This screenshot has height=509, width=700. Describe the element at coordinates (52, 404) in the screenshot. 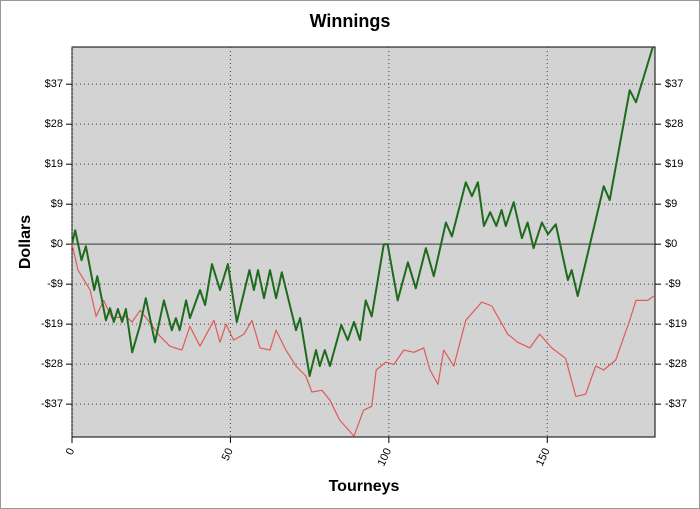

I see `y-tick-label: -$37` at that location.